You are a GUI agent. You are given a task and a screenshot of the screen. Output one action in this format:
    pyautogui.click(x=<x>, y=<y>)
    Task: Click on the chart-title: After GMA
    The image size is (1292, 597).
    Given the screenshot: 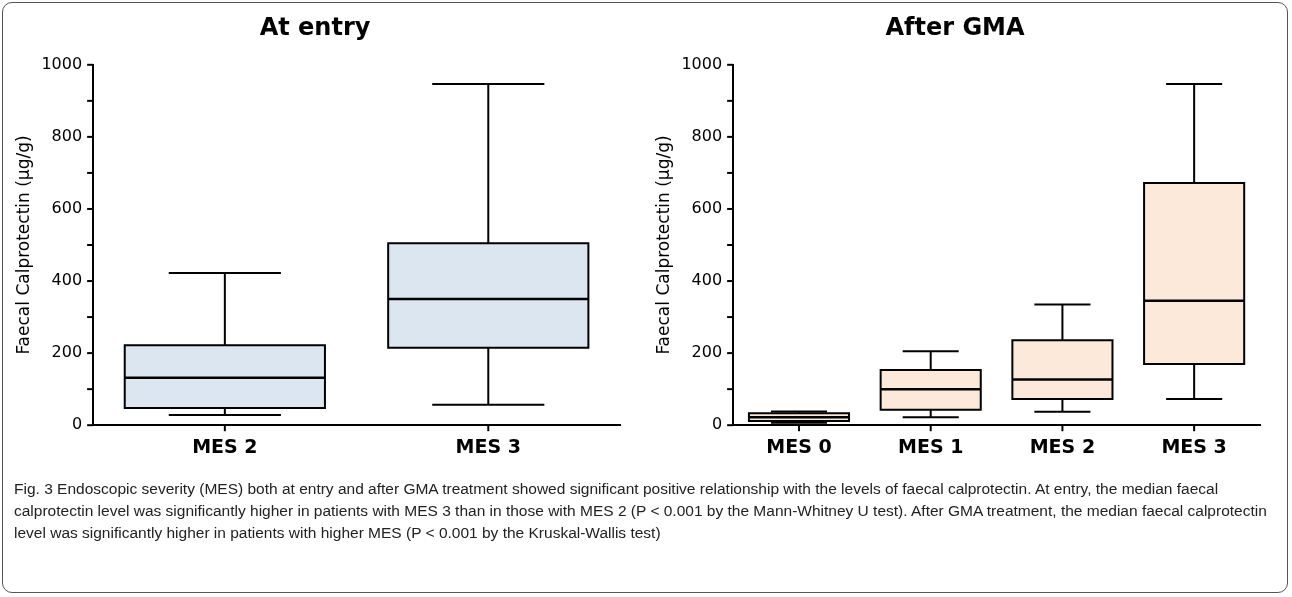 What is the action you would take?
    pyautogui.click(x=955, y=26)
    